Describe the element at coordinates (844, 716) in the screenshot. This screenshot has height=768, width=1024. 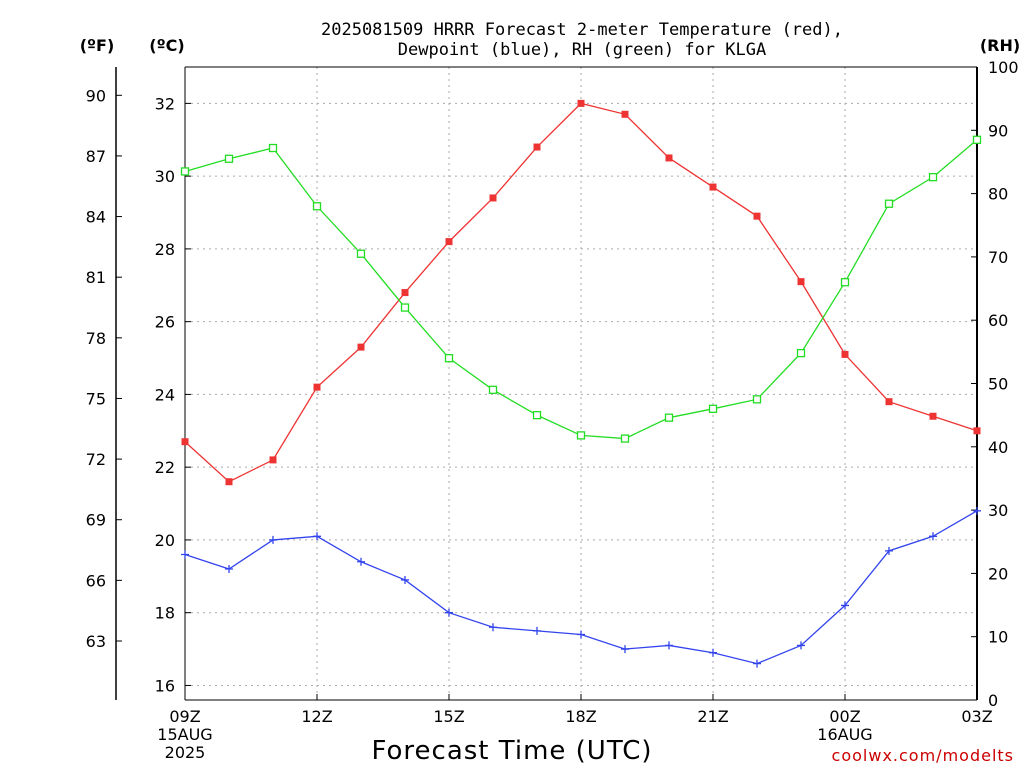
I see `x-tick-label: 00Z` at that location.